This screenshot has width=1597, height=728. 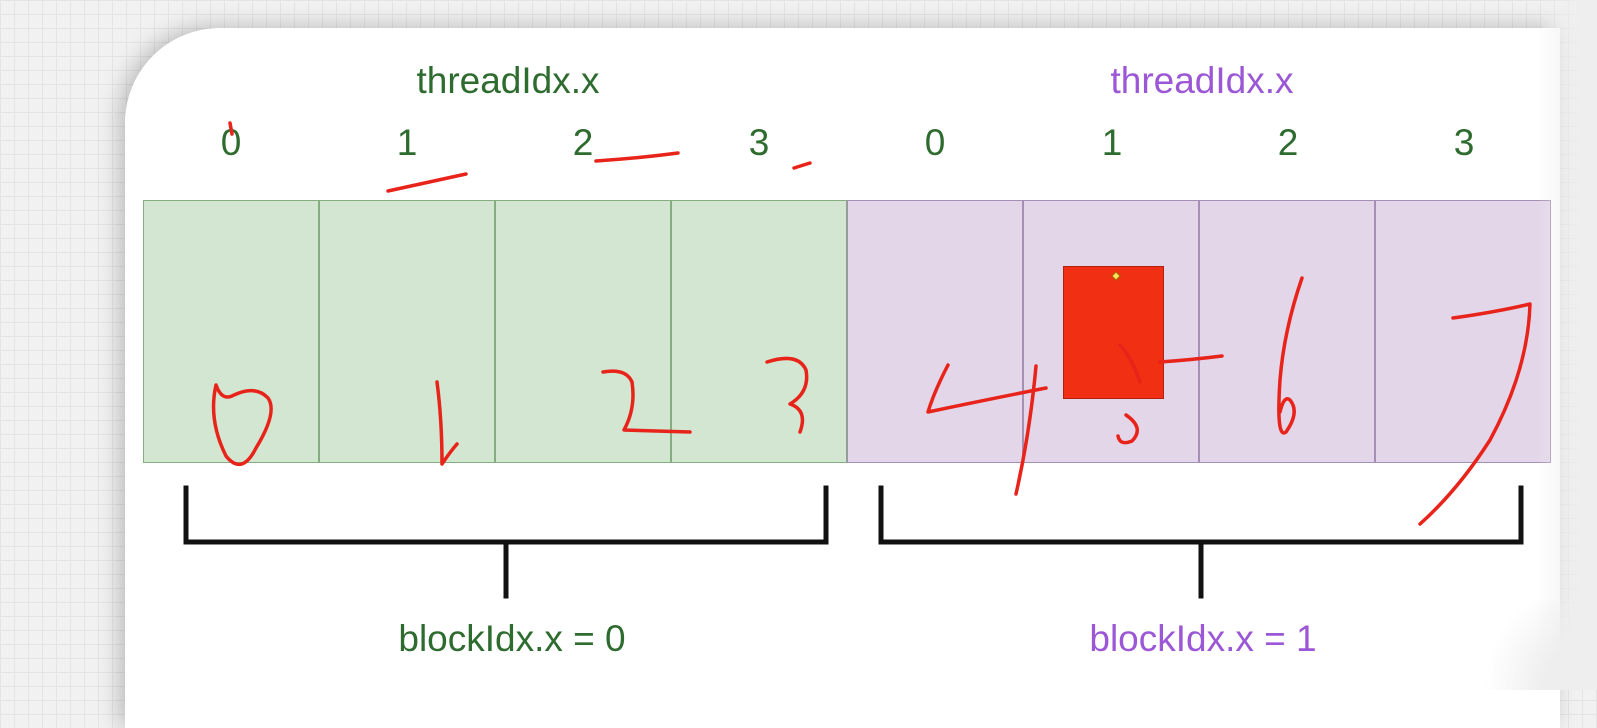 I want to click on block1-bracket, so click(x=1201, y=542).